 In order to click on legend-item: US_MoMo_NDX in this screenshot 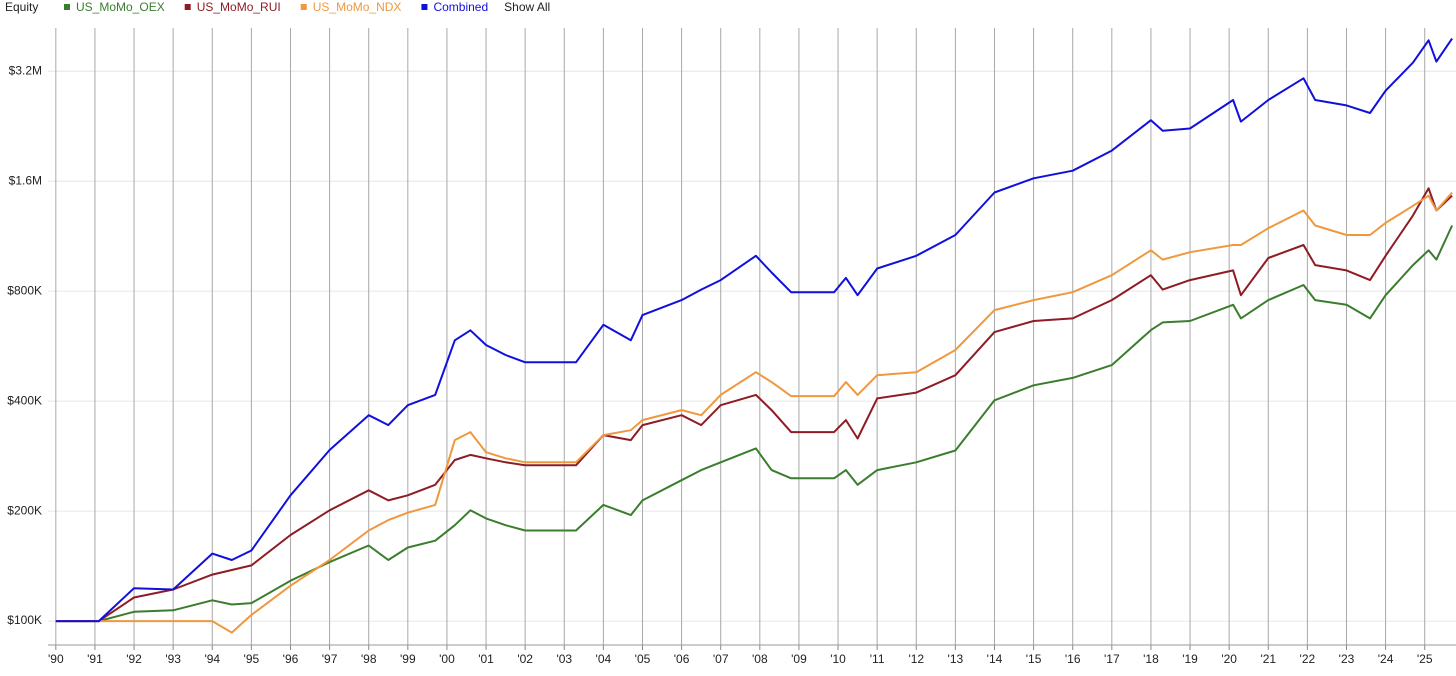, I will do `click(357, 7)`.